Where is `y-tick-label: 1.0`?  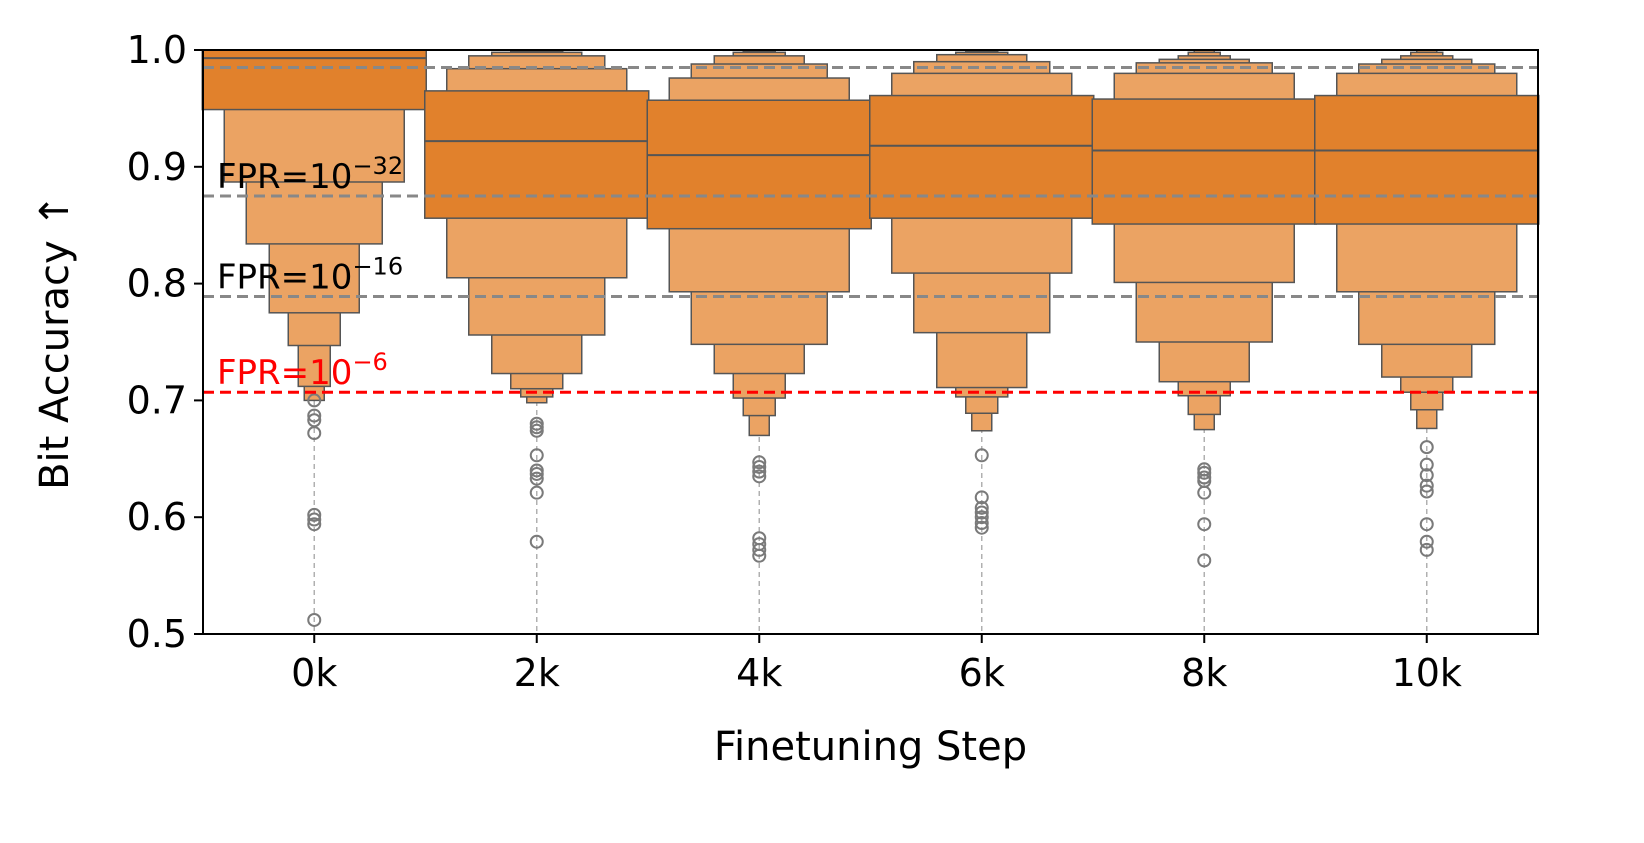 y-tick-label: 1.0 is located at coordinates (157, 50).